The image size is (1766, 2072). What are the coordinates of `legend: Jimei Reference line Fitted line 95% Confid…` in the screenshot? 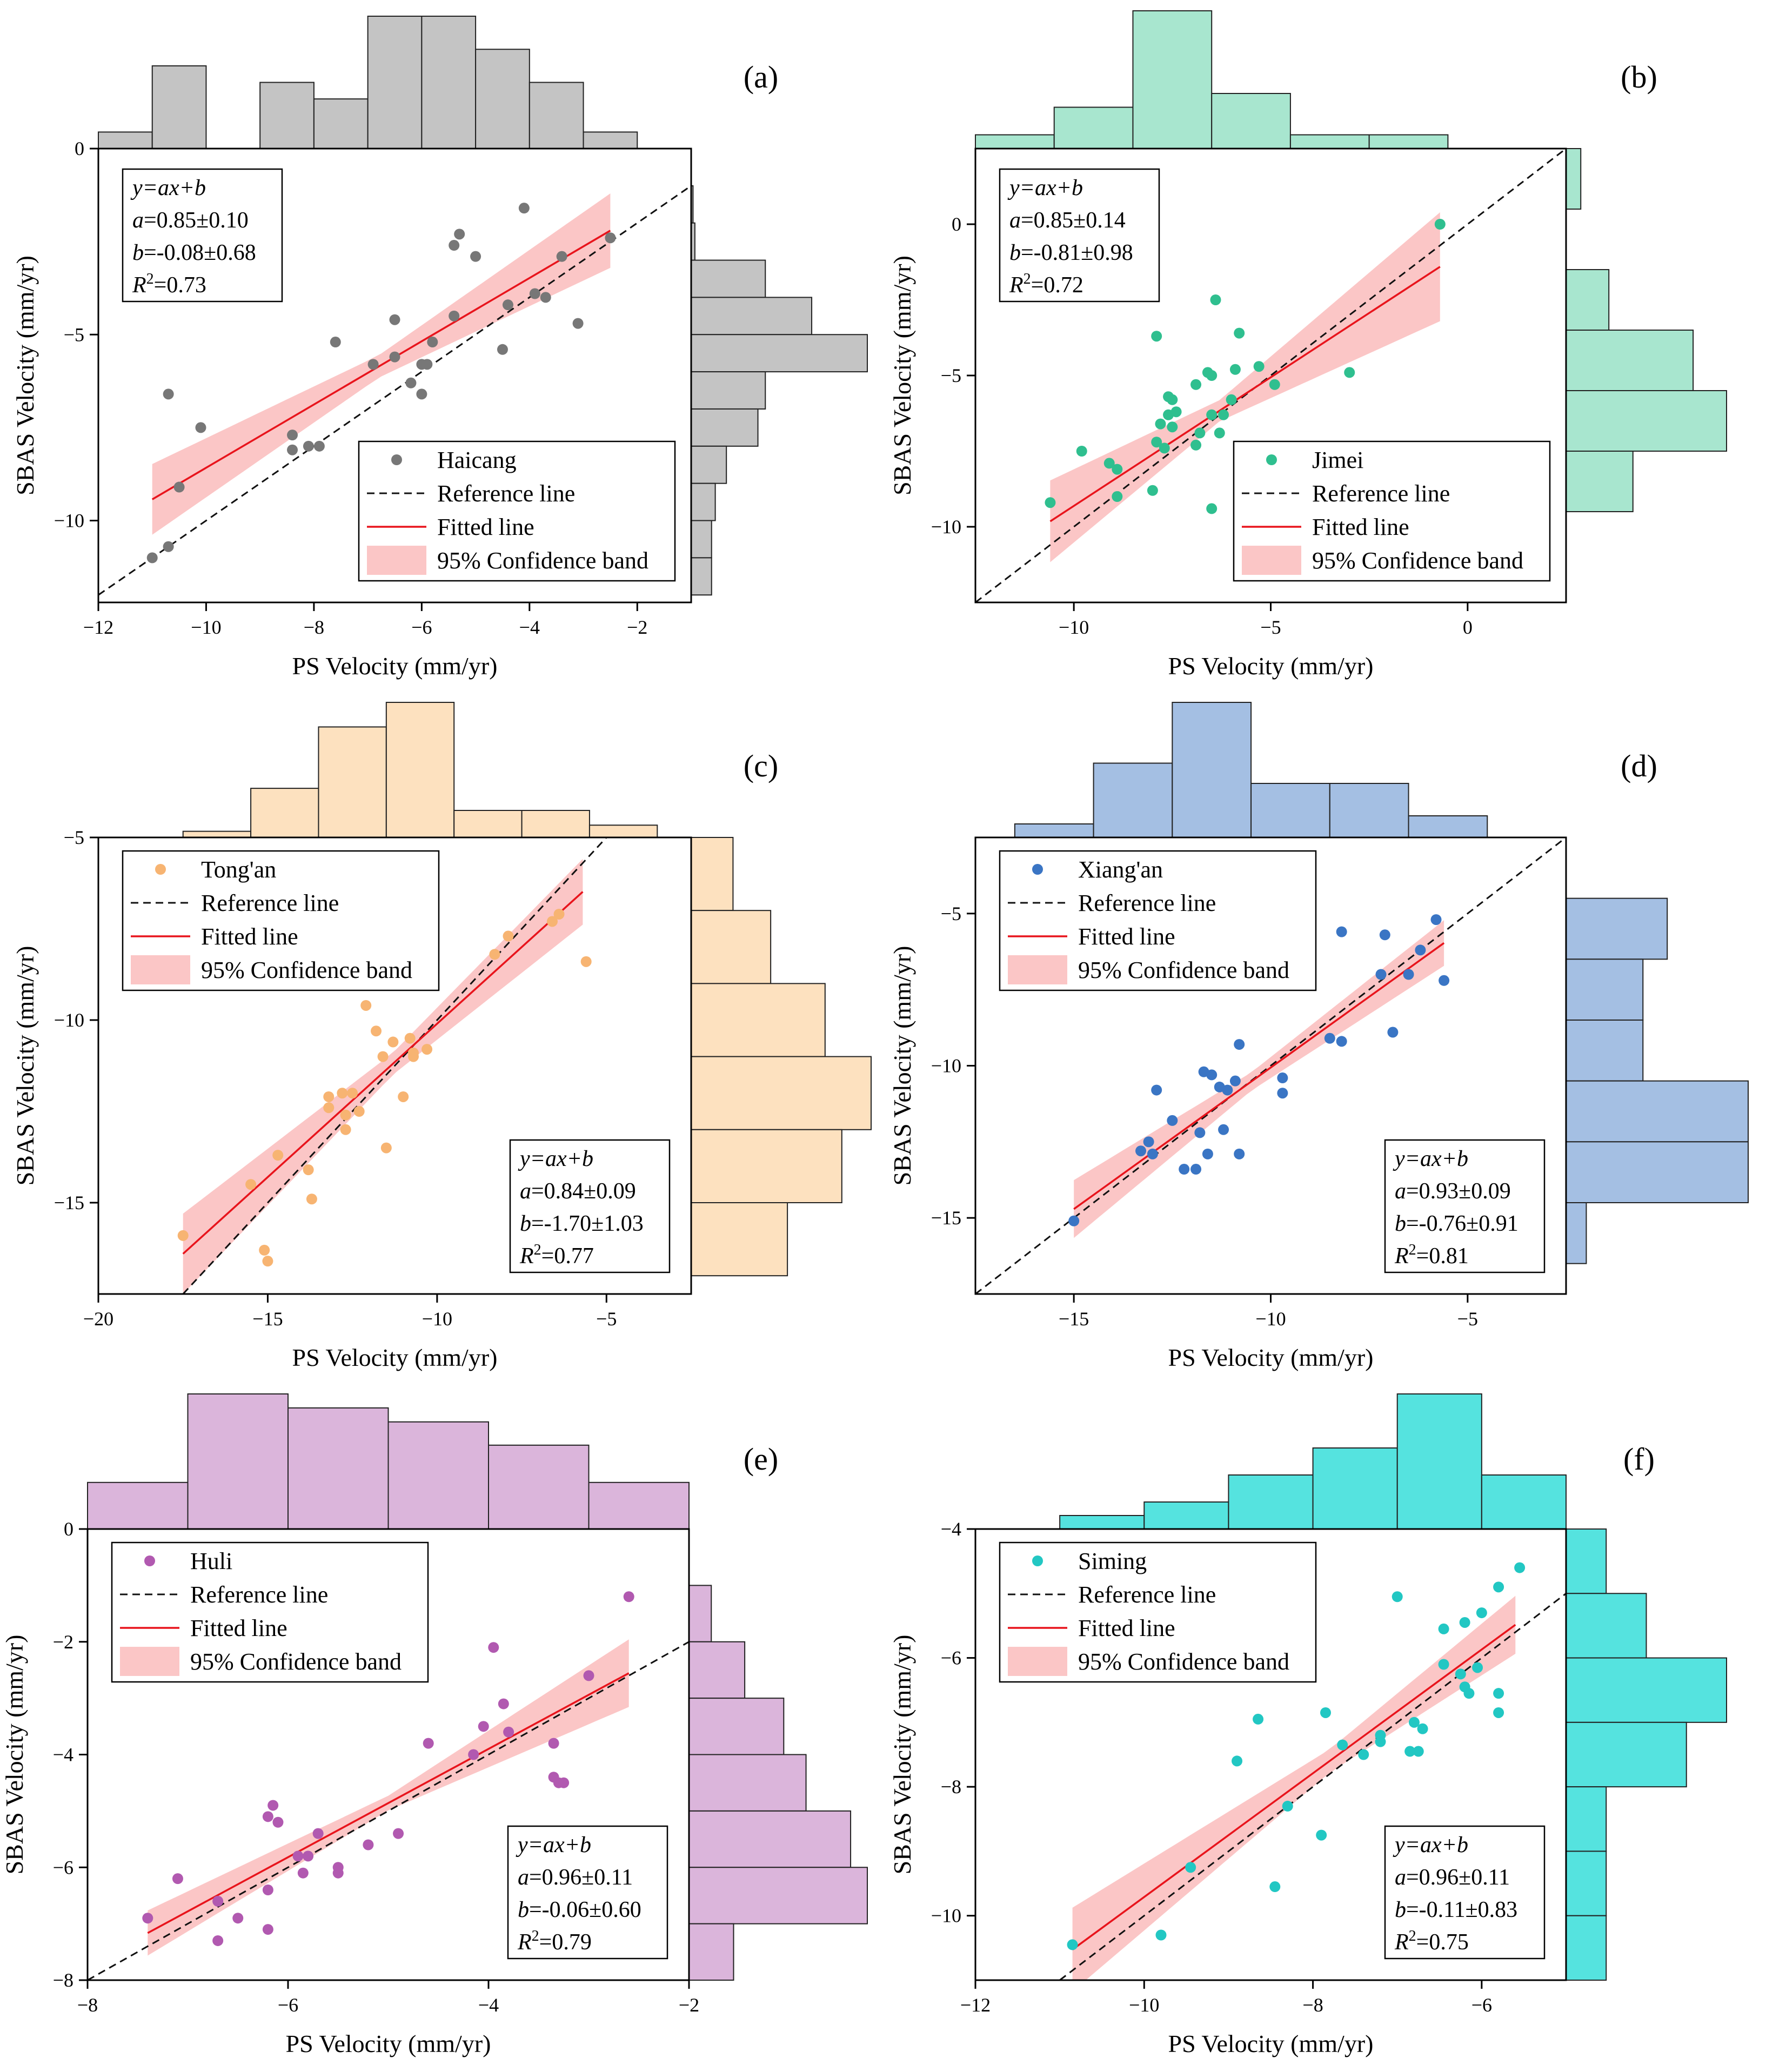 It's located at (1392, 511).